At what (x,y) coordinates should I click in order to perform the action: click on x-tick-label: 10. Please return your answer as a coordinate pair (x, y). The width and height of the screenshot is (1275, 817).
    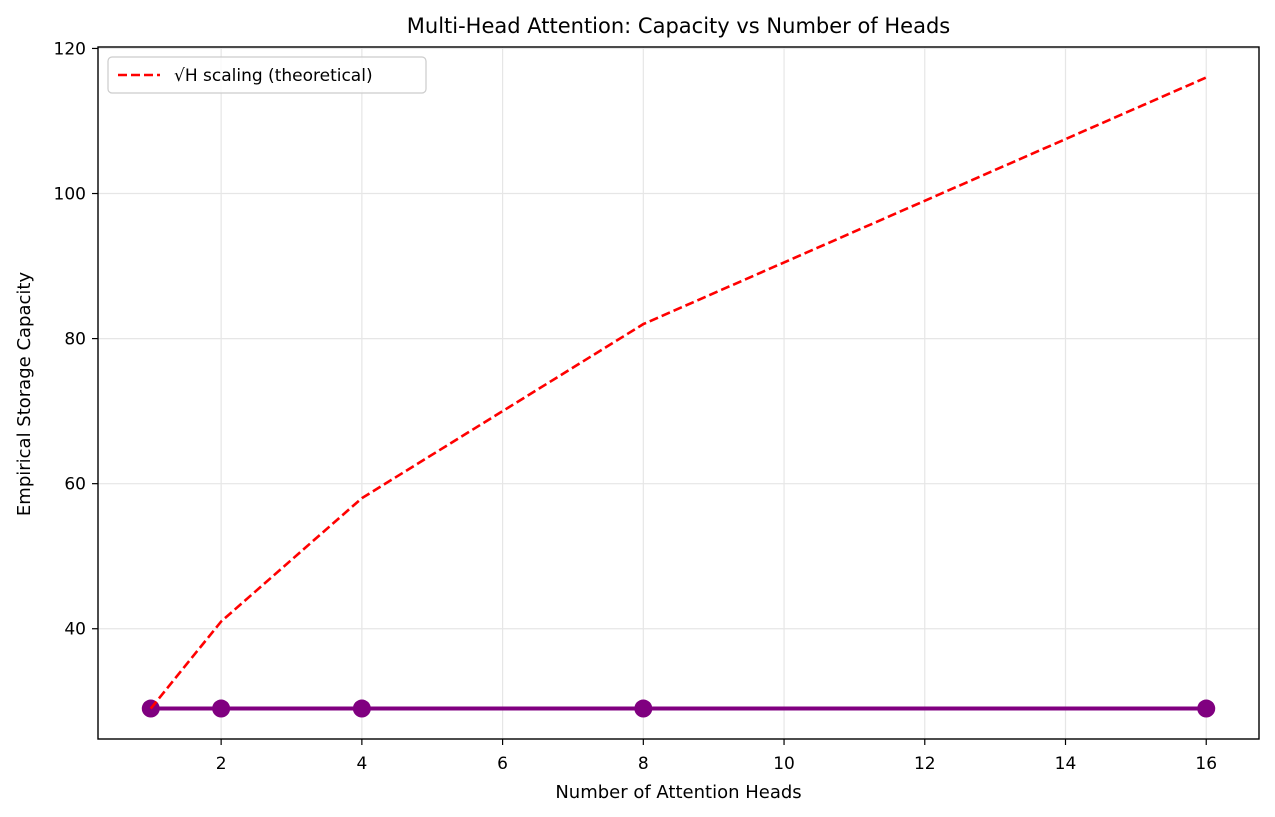
    Looking at the image, I should click on (784, 764).